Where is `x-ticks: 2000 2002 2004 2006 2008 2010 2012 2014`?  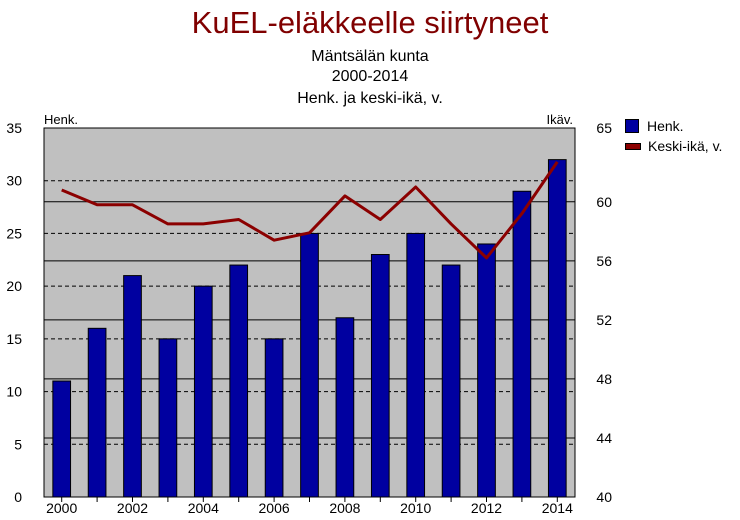 x-ticks: 2000 2002 2004 2006 2008 2010 2012 2014 is located at coordinates (309, 506).